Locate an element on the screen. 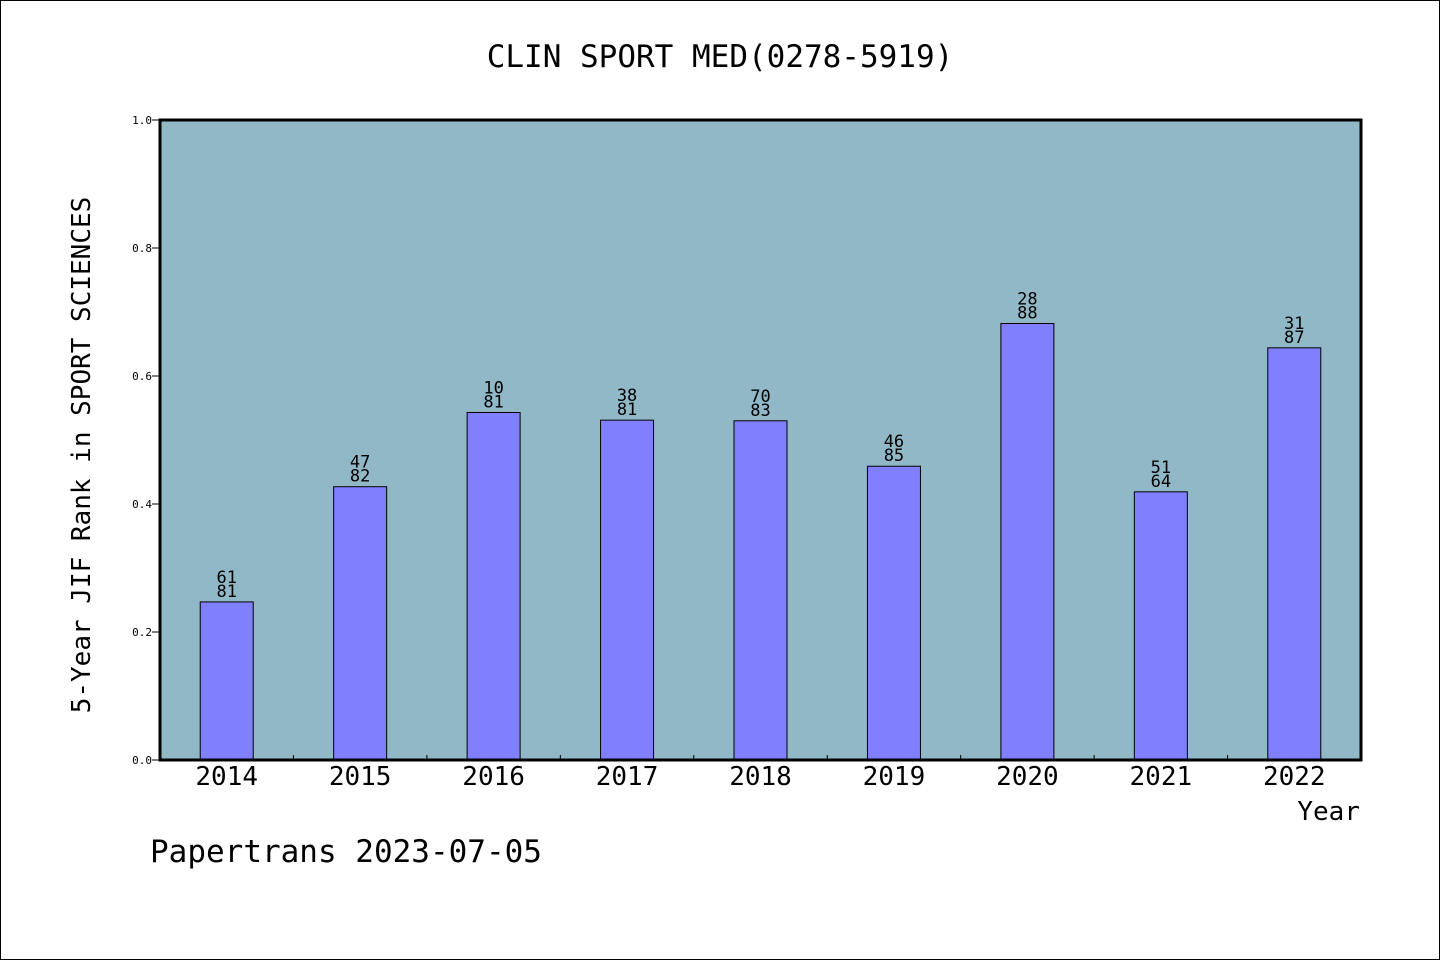 The width and height of the screenshot is (1440, 960). x-tick-label: 2022 is located at coordinates (1294, 777).